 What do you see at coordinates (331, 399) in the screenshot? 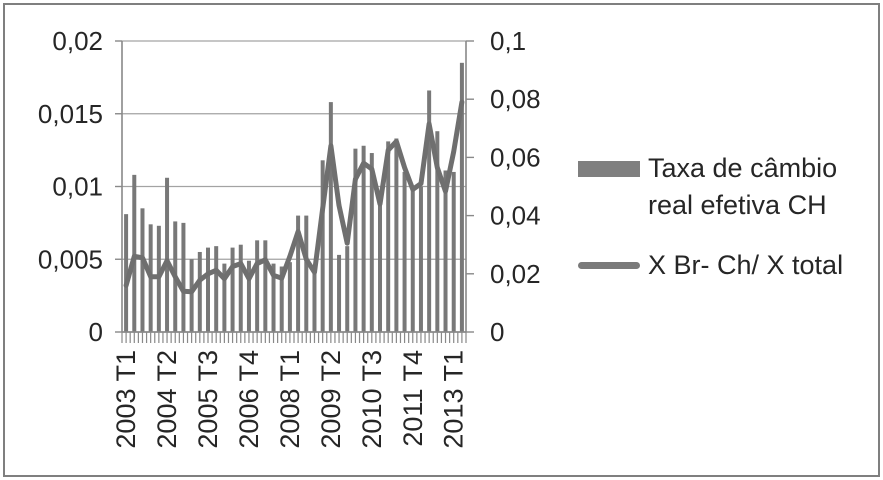
I see `x-axis-tick-label: 2009 T2` at bounding box center [331, 399].